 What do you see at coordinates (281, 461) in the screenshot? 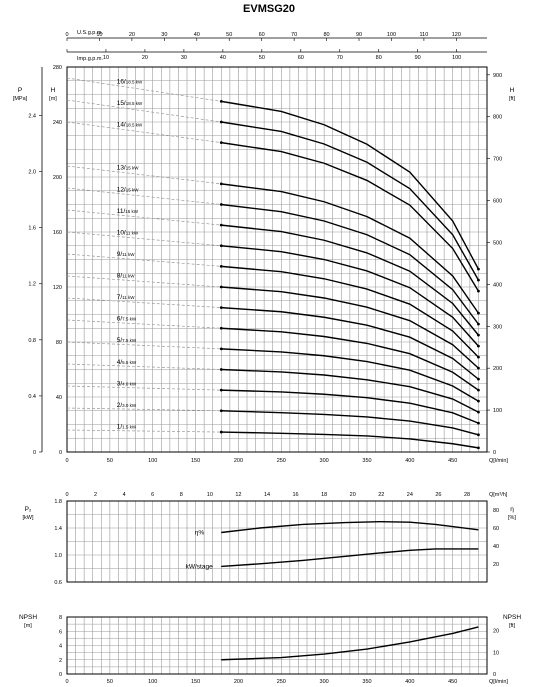
I see `head-x-tick-label: 250` at bounding box center [281, 461].